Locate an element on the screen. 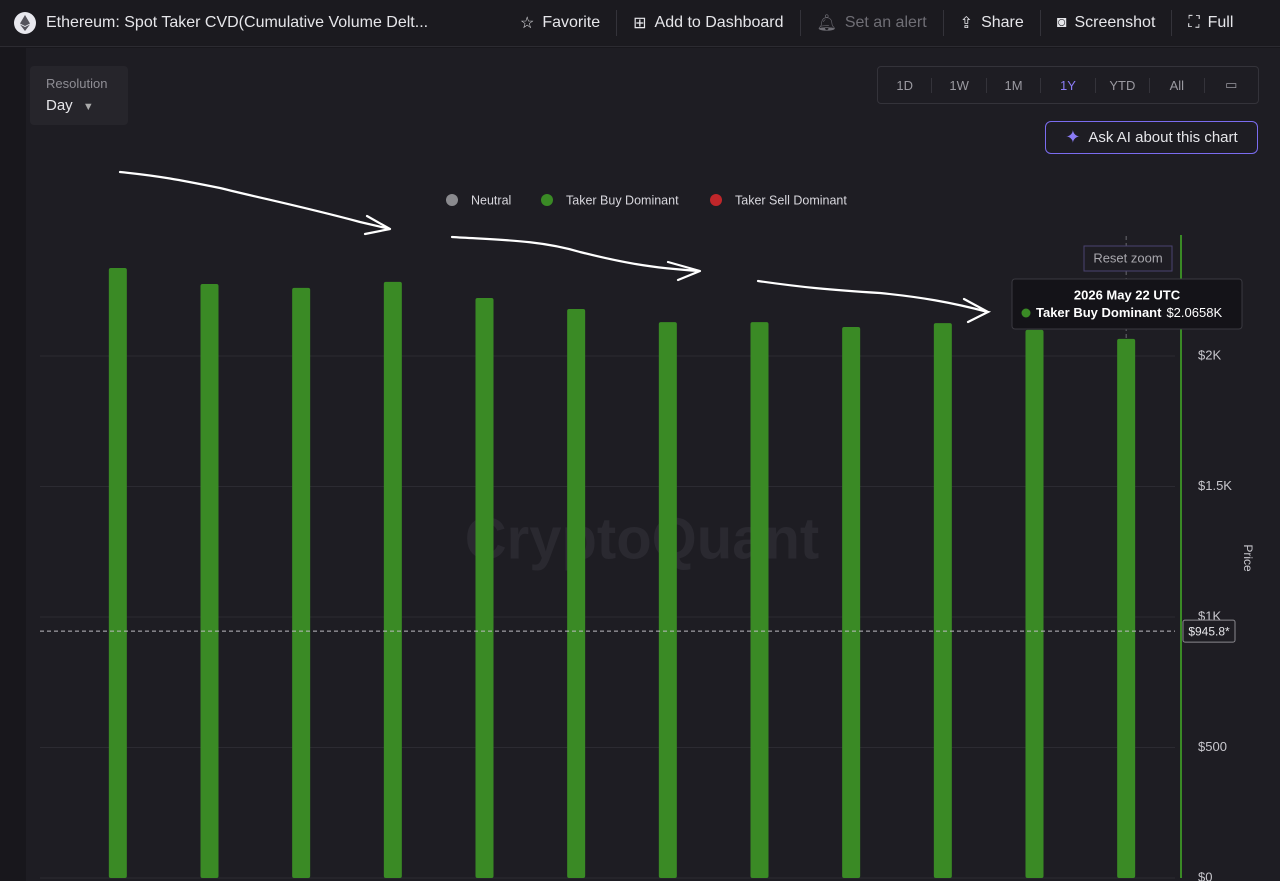 This screenshot has width=1280, height=881. reset-zoom-box is located at coordinates (1128, 258).